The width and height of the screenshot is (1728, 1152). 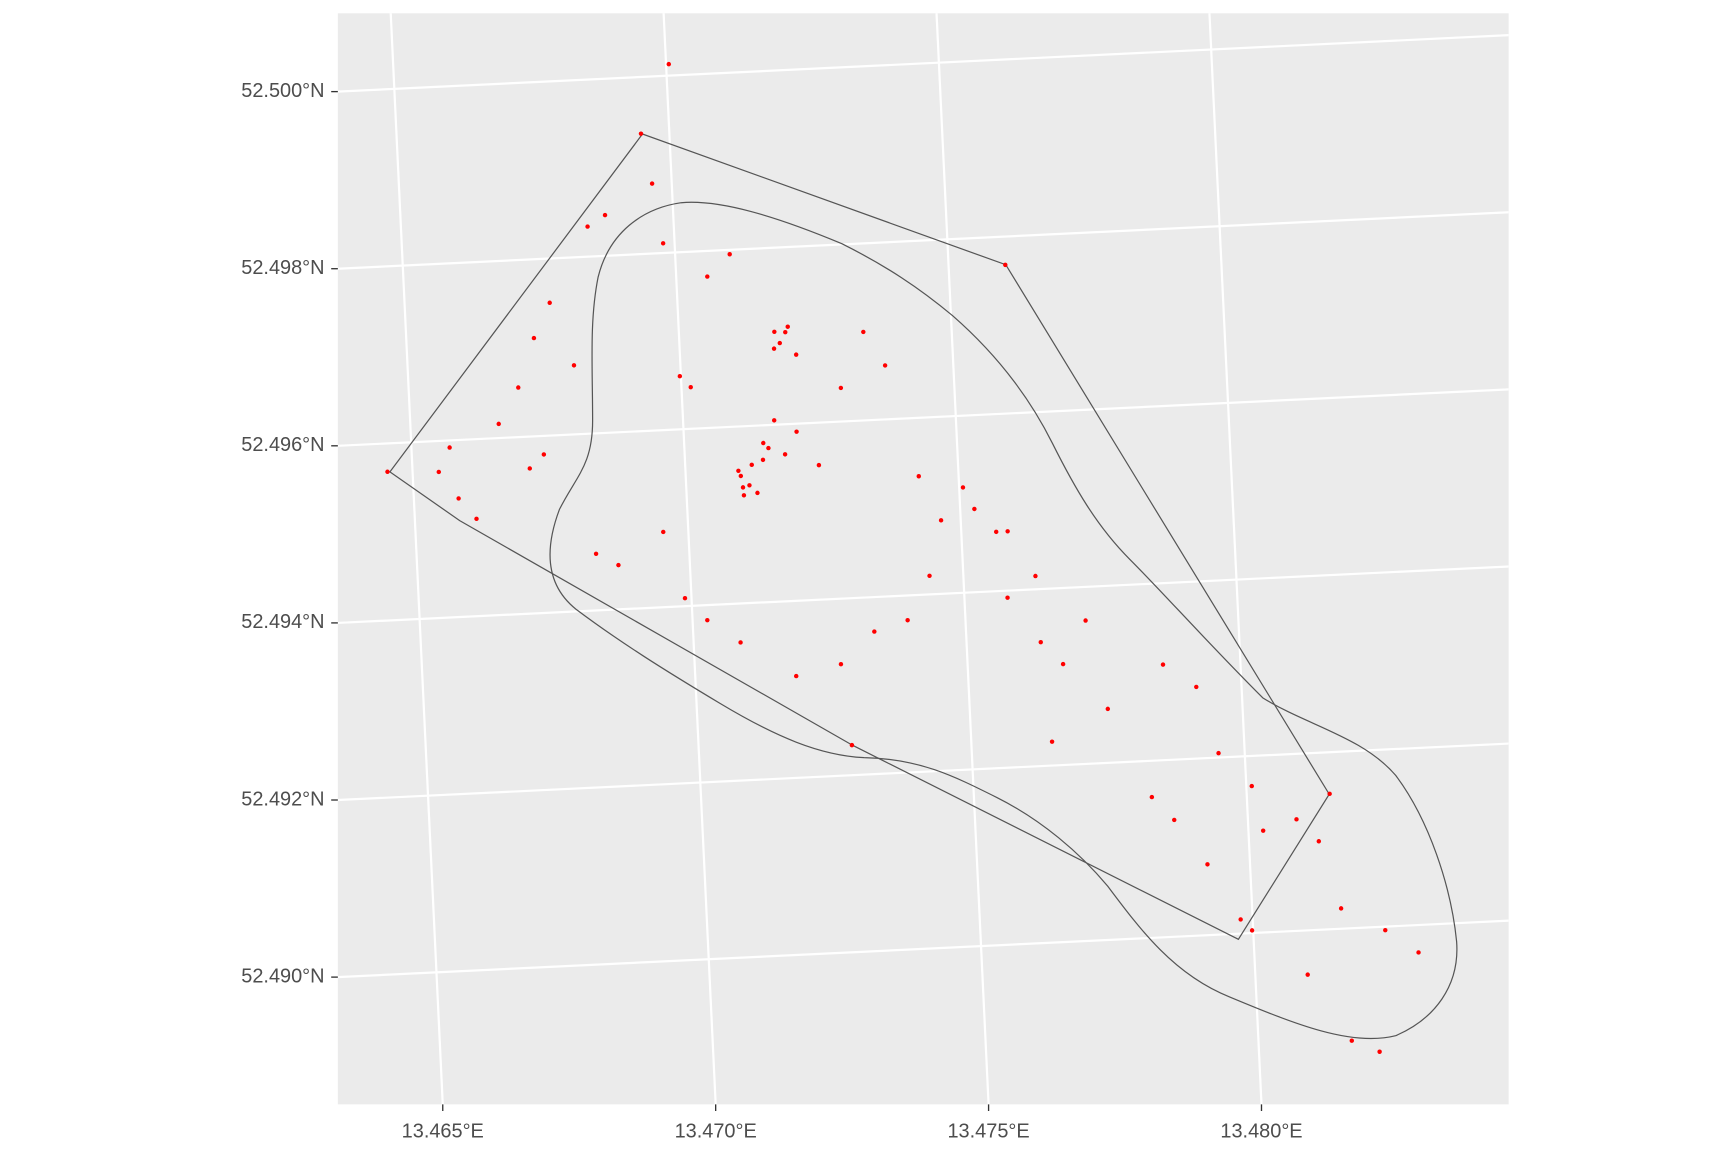 What do you see at coordinates (282, 445) in the screenshot?
I see `y-tick-label: 52.496°N` at bounding box center [282, 445].